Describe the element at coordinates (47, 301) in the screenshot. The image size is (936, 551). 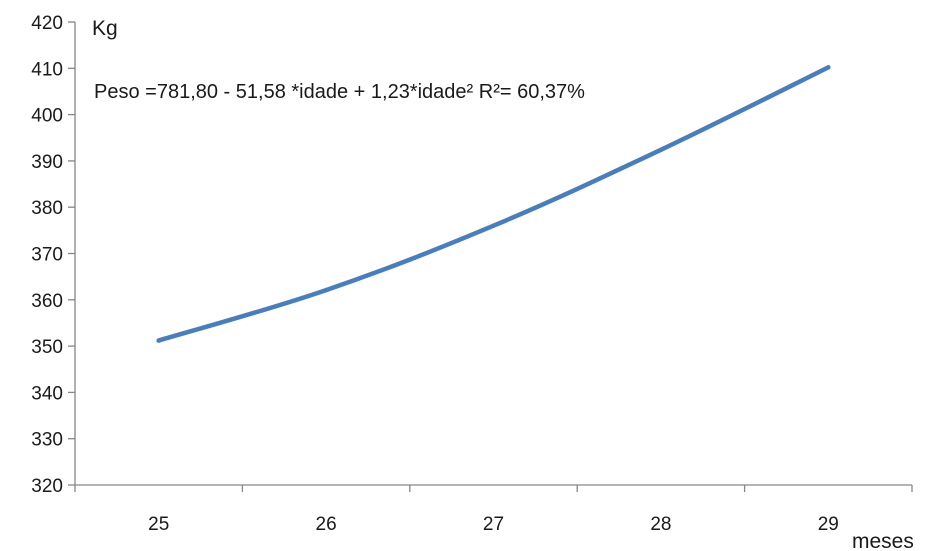
I see `y-tick-label: 360` at that location.